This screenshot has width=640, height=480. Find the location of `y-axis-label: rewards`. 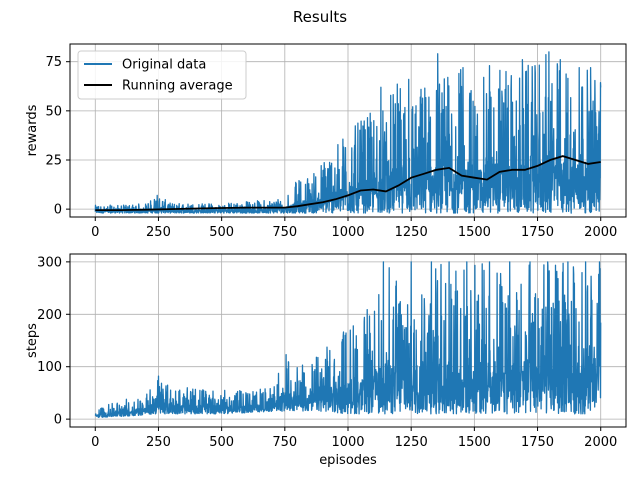

y-axis-label: rewards is located at coordinates (32, 130).